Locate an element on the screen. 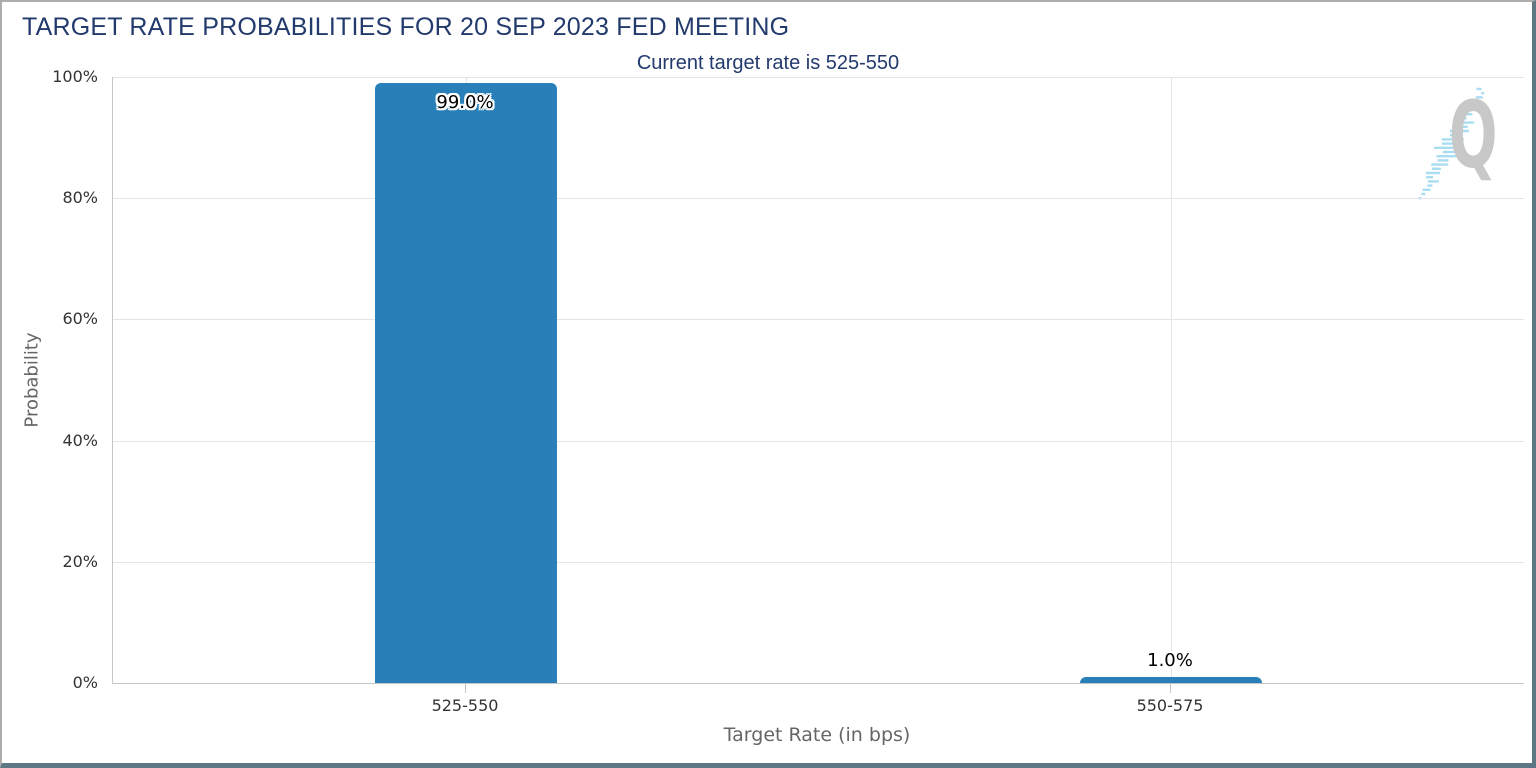 The width and height of the screenshot is (1536, 768). y-tick-label: 20% is located at coordinates (80, 561).